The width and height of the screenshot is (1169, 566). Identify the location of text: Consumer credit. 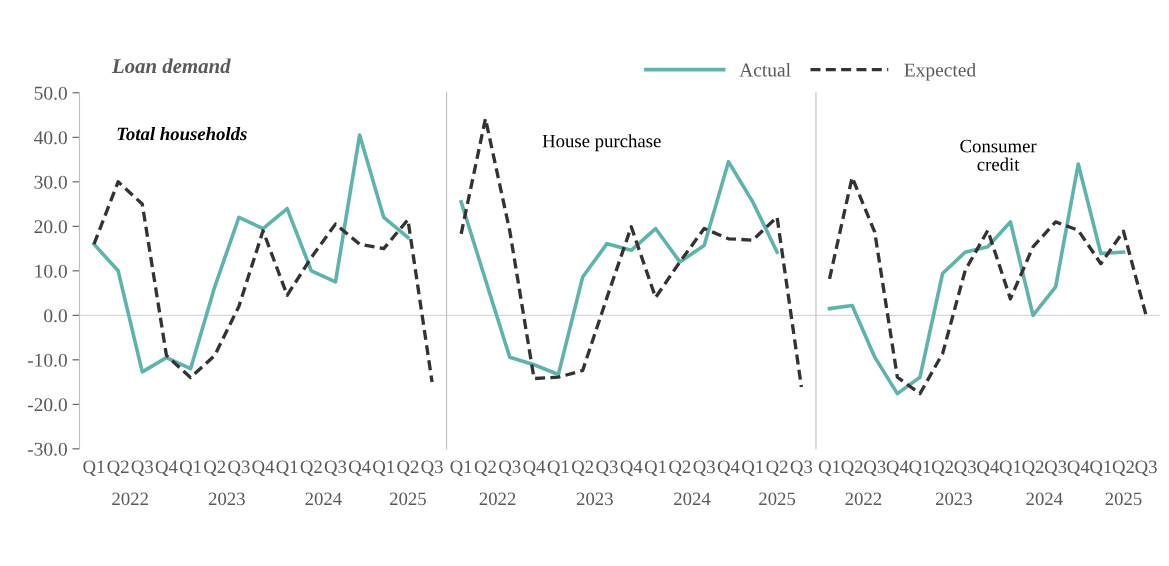
(998, 155).